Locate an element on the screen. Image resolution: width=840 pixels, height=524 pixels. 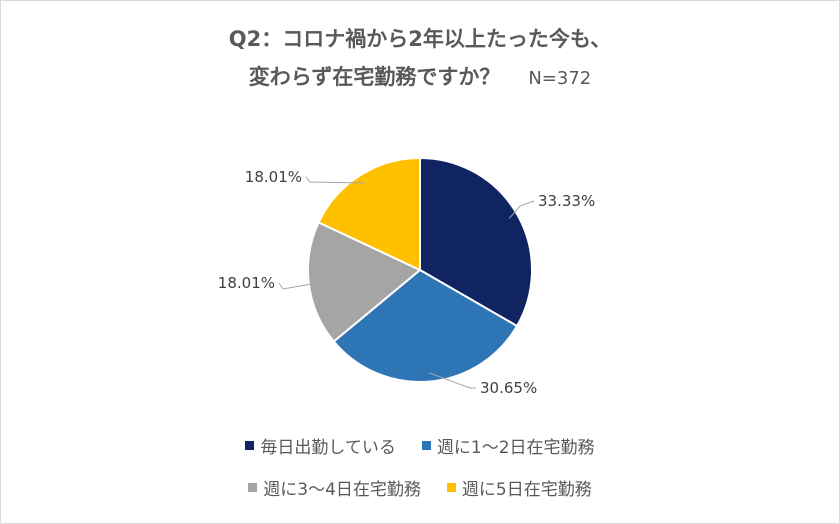
legend-item-5-days: 週に5日在宅勤務 is located at coordinates (519, 487).